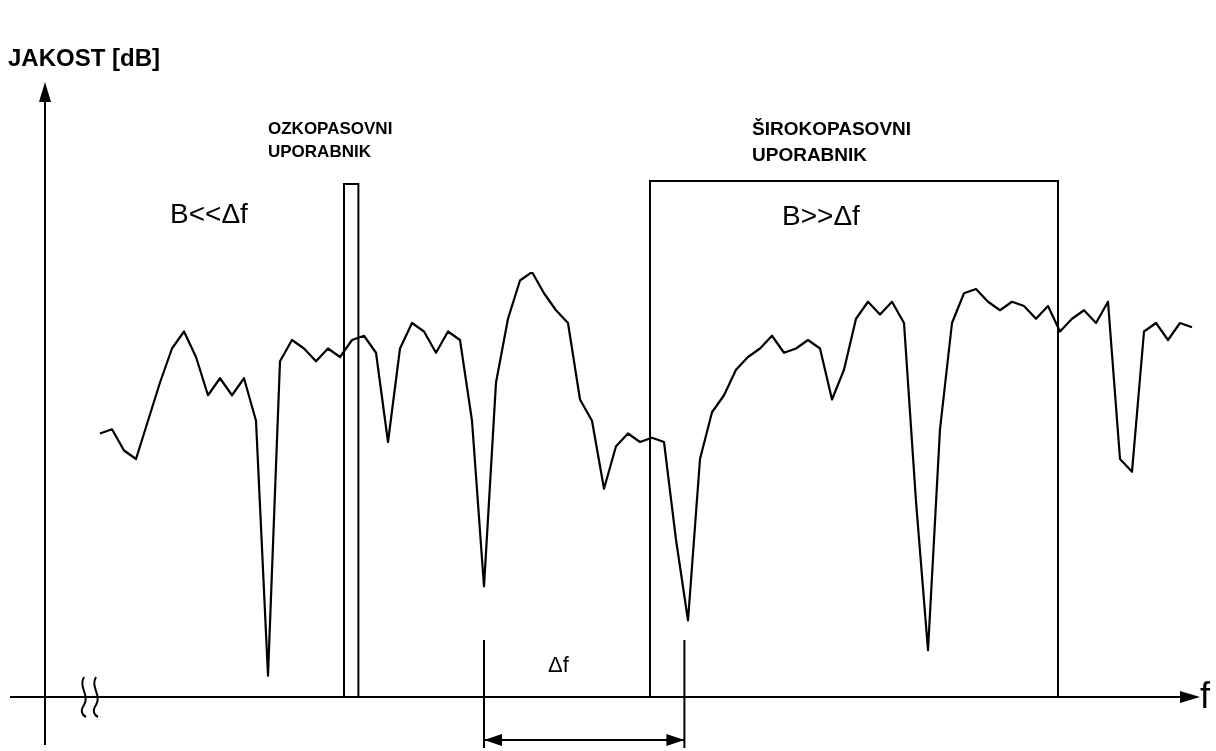 The height and width of the screenshot is (751, 1216). Describe the element at coordinates (209, 214) in the screenshot. I see `text: B<<Δf` at that location.